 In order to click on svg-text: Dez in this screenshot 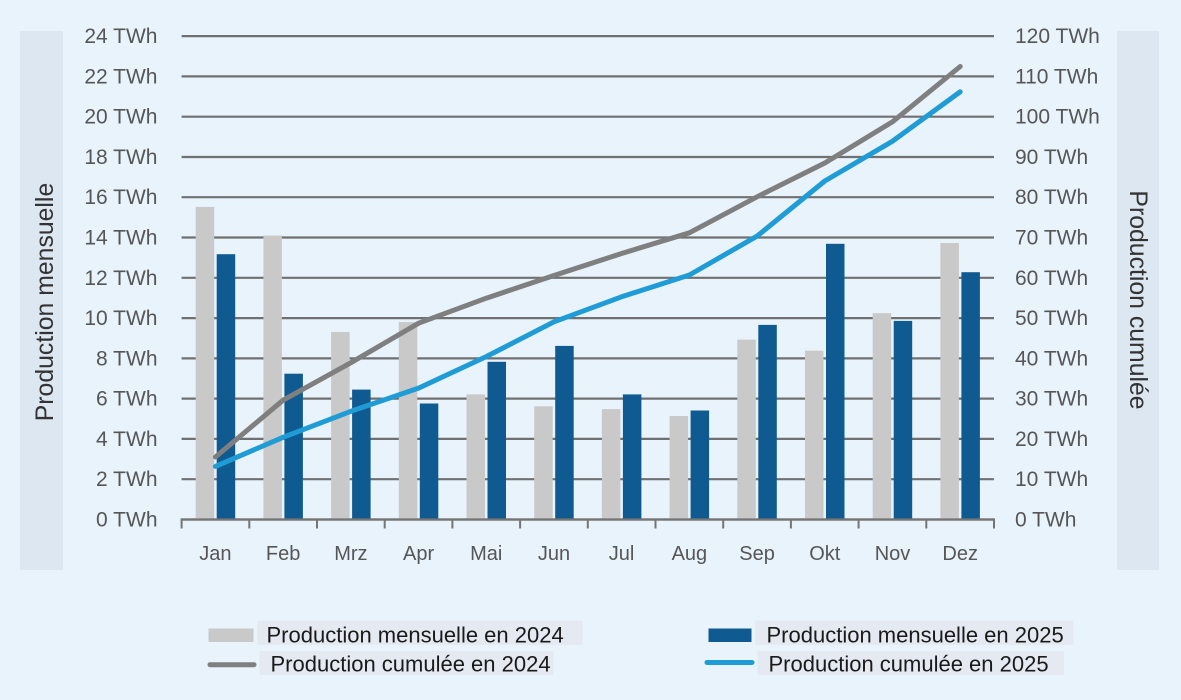, I will do `click(960, 554)`.